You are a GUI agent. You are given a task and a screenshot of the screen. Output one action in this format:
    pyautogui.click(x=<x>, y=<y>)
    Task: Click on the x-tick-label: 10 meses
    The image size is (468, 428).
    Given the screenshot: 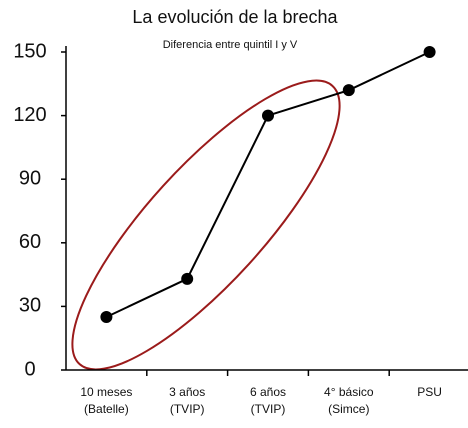 What is the action you would take?
    pyautogui.click(x=106, y=392)
    